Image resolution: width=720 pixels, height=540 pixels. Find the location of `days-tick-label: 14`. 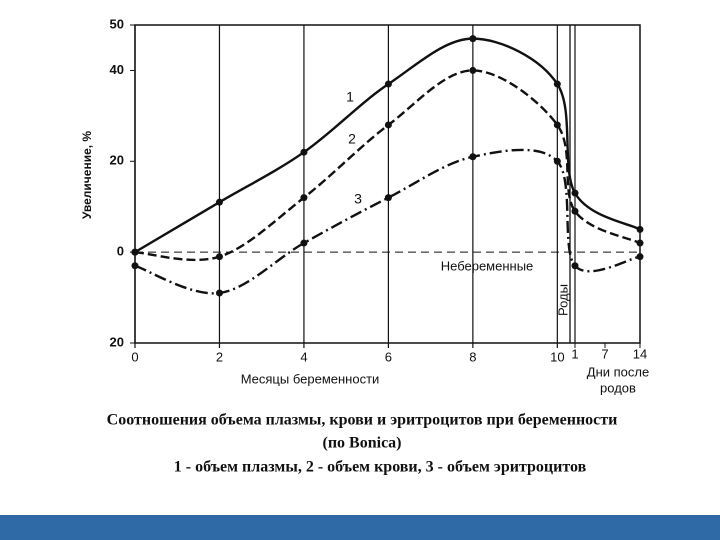

days-tick-label: 14 is located at coordinates (640, 353).